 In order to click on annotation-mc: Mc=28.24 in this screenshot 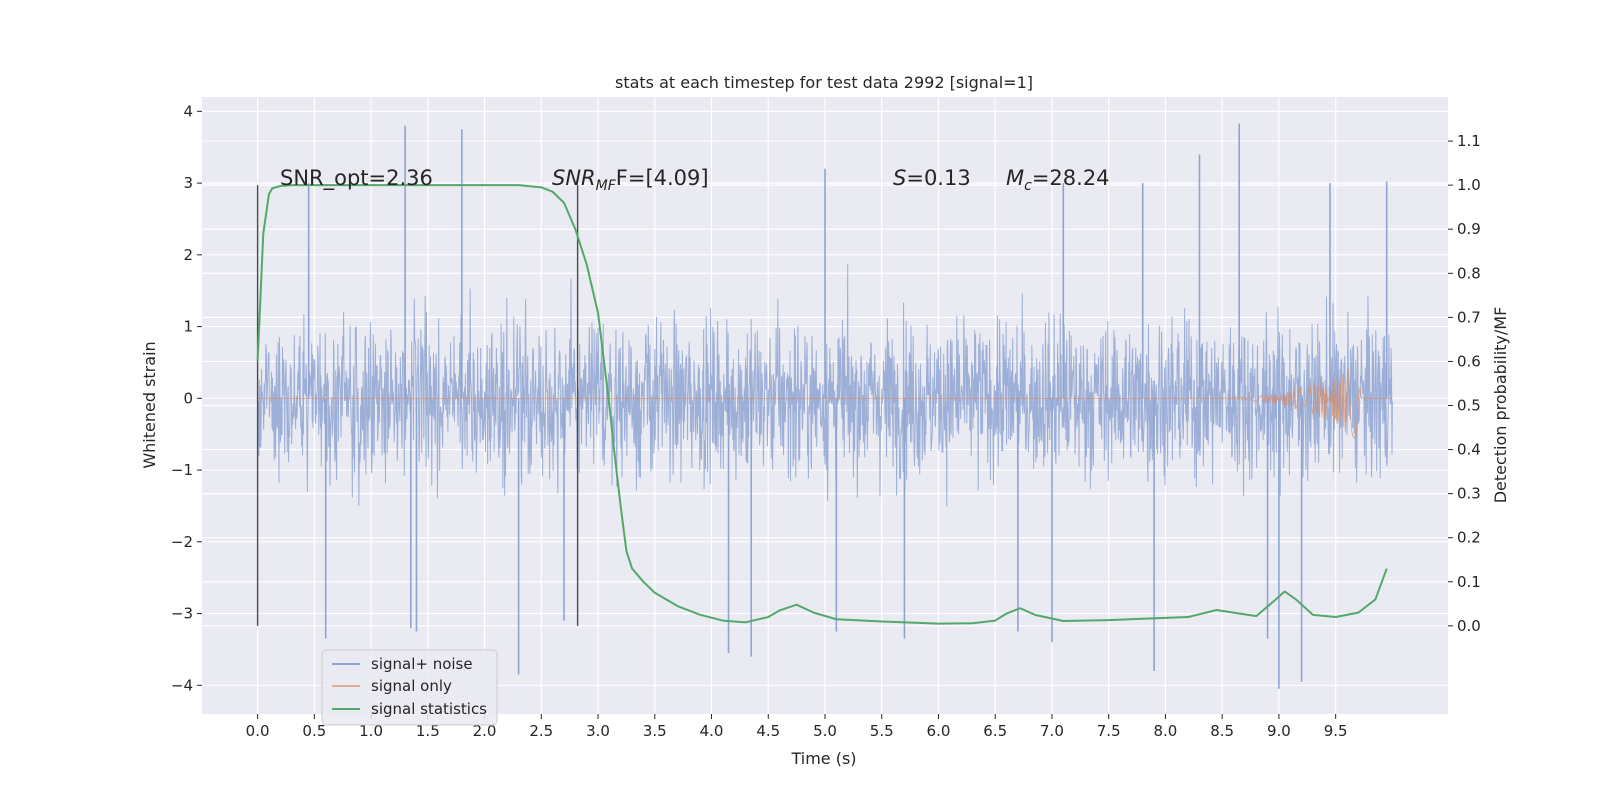, I will do `click(1058, 180)`.